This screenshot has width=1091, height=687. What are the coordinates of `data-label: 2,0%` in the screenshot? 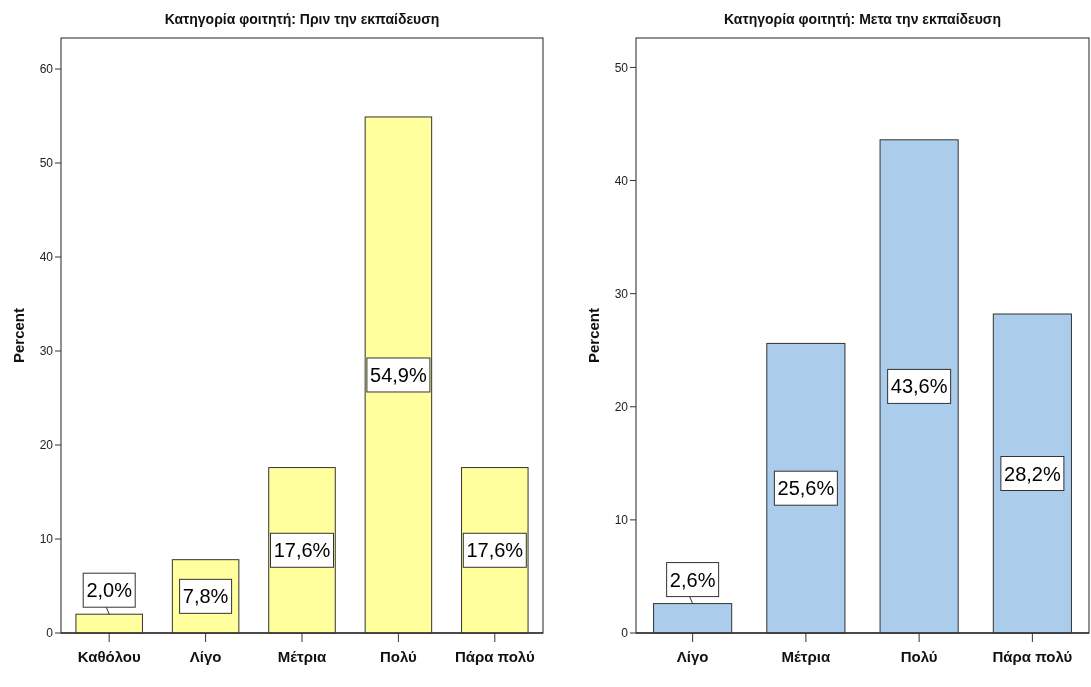 It's located at (109, 590).